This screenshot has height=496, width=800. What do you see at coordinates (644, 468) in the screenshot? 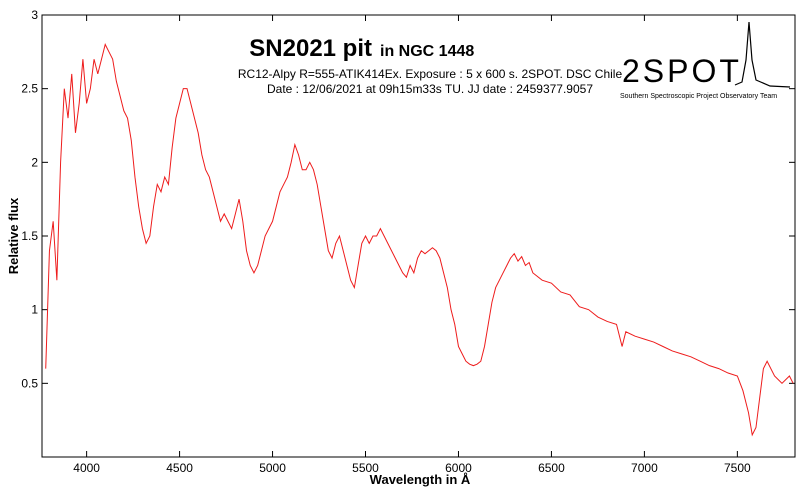
I see `x-tick-label: 7000` at bounding box center [644, 468].